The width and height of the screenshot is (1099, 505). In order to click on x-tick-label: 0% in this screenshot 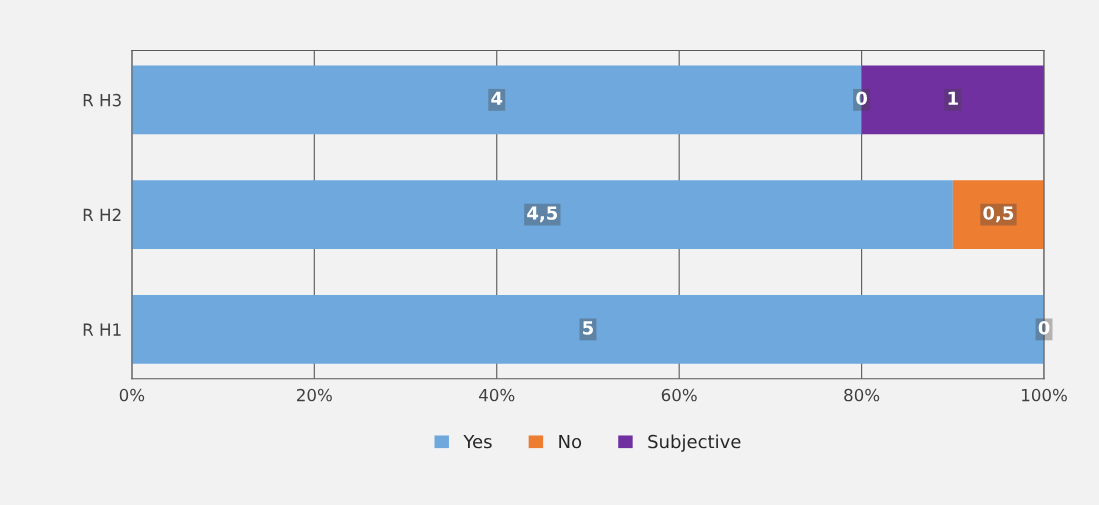, I will do `click(132, 395)`.